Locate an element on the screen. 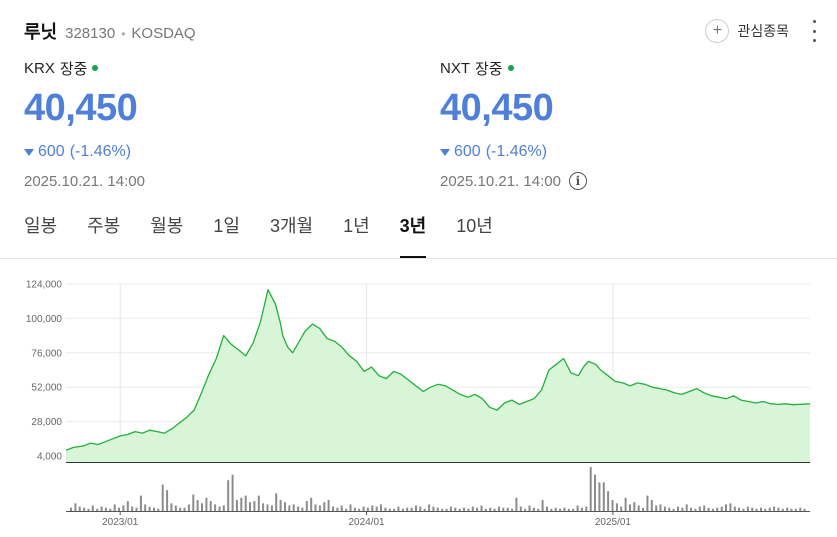 This screenshot has width=837, height=537. y-axis-ticks: 124,000 100,000 76,000 52,000 28,000 4,000 is located at coordinates (44, 371).